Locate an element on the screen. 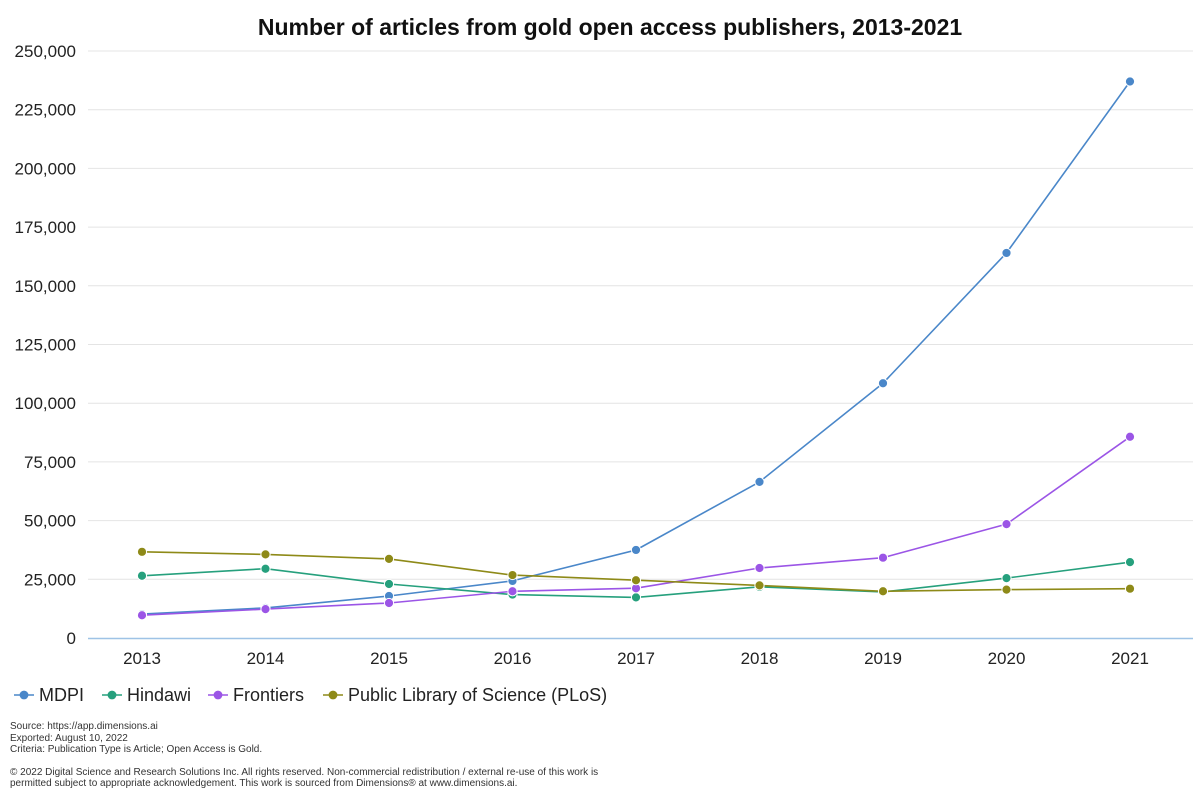  y-tick-label: 200,000 is located at coordinates (45, 168).